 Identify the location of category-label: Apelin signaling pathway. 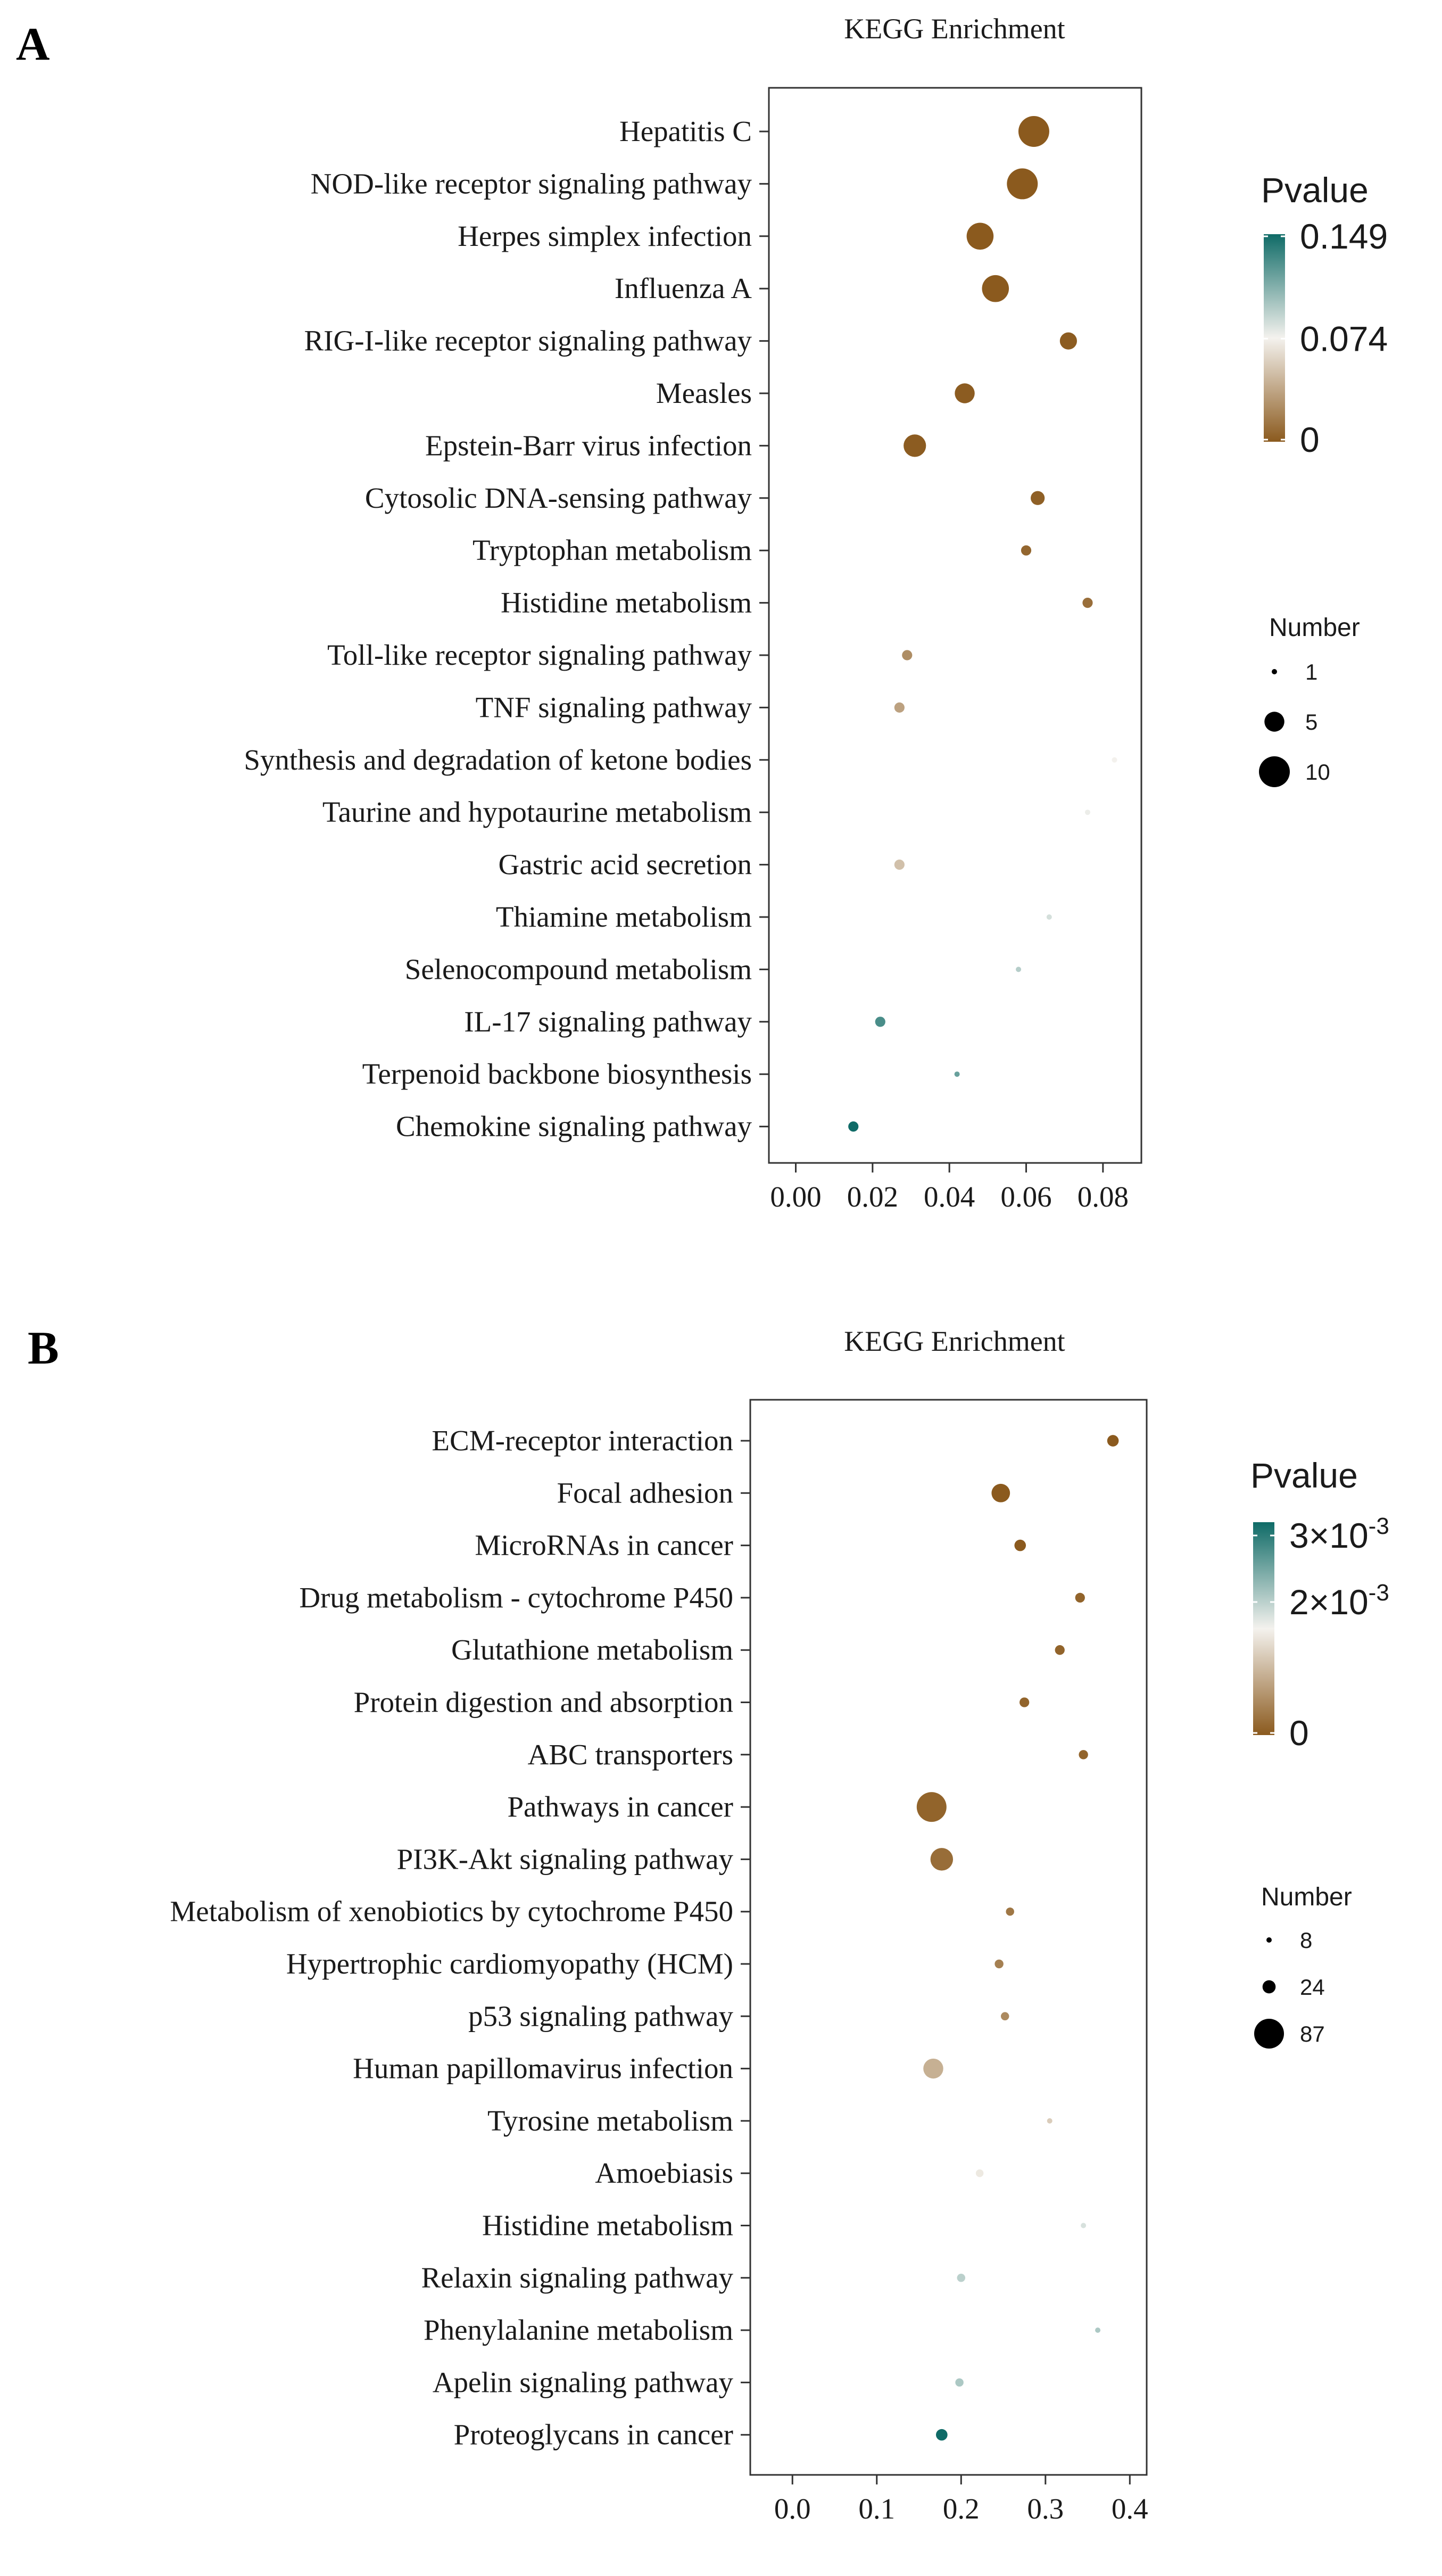
(583, 2382).